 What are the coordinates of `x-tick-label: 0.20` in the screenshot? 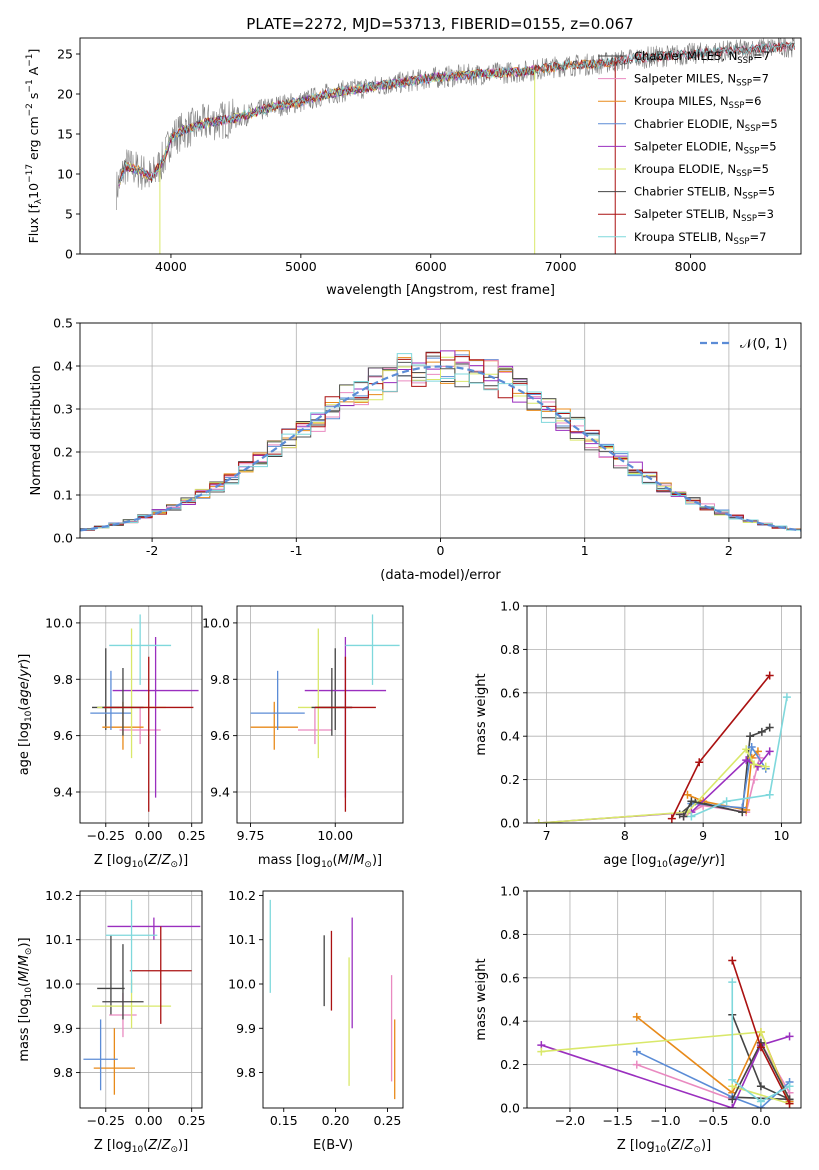 It's located at (336, 1120).